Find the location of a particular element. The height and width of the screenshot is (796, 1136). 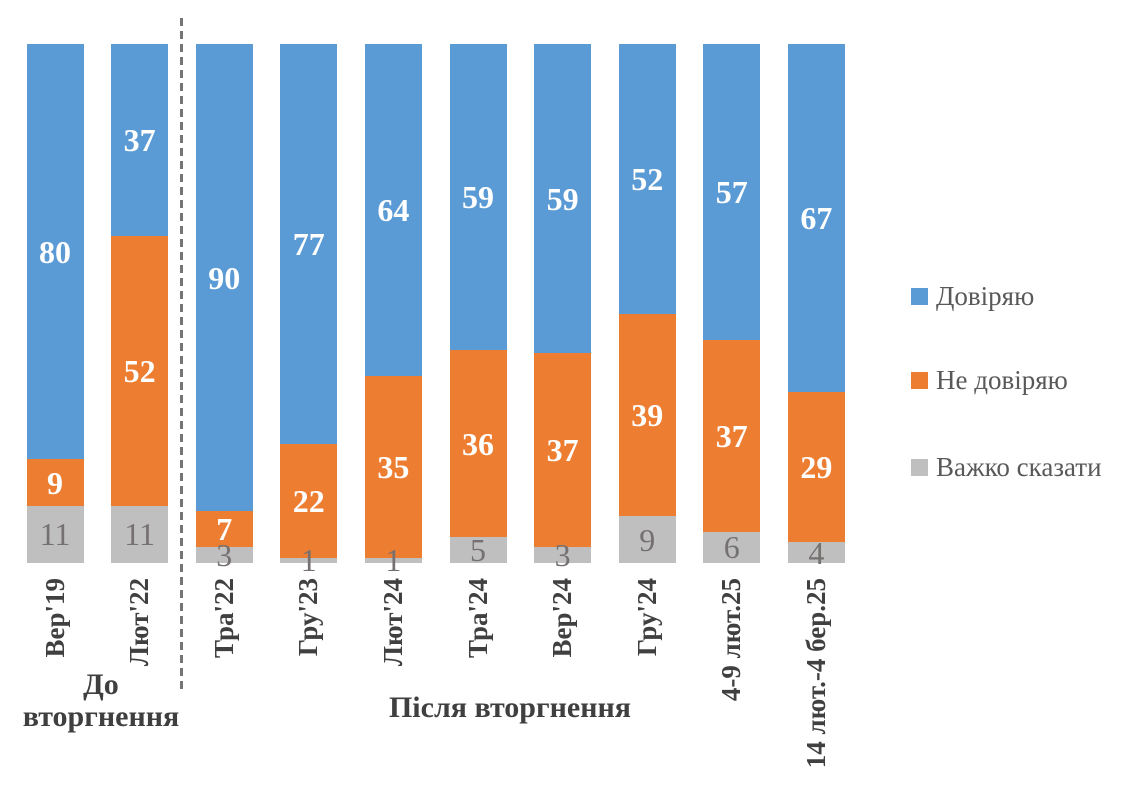

value-label-hard-to-say-6: 5 is located at coordinates (478, 550).